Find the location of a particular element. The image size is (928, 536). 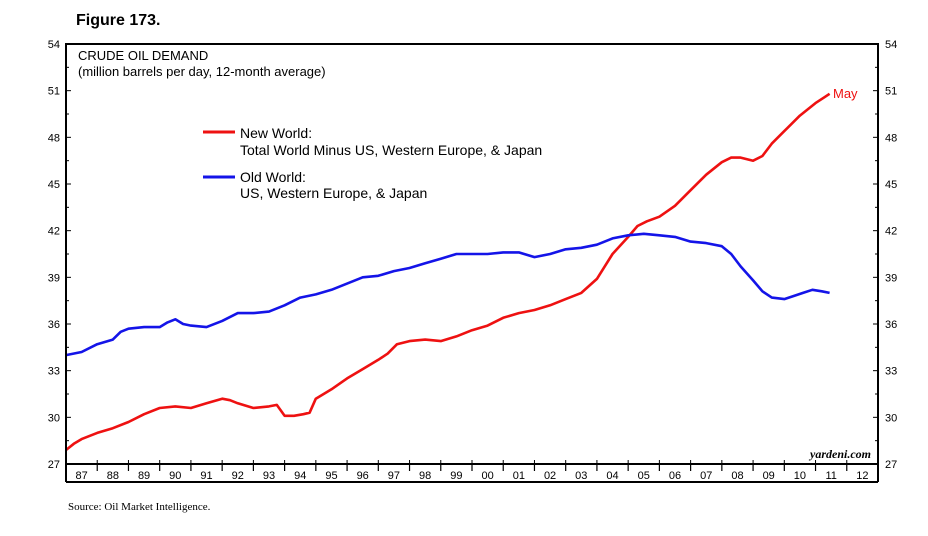

y-tick-label-right: 54 is located at coordinates (891, 45).